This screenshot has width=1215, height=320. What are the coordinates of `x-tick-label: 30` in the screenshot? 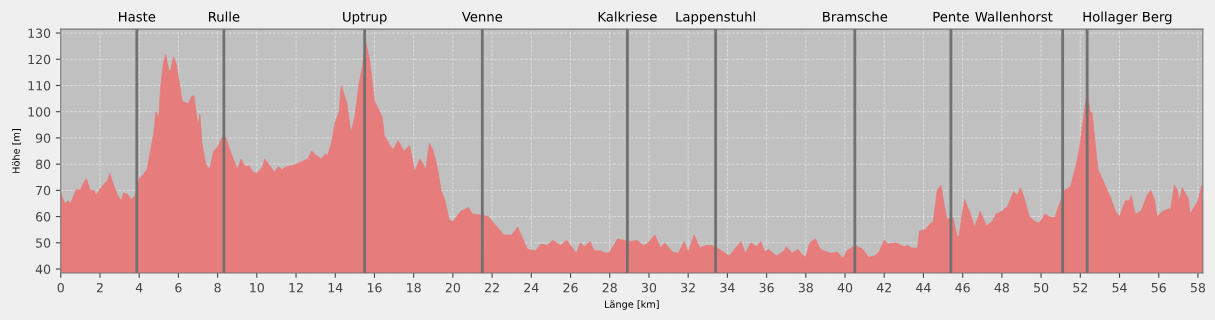 It's located at (649, 287).